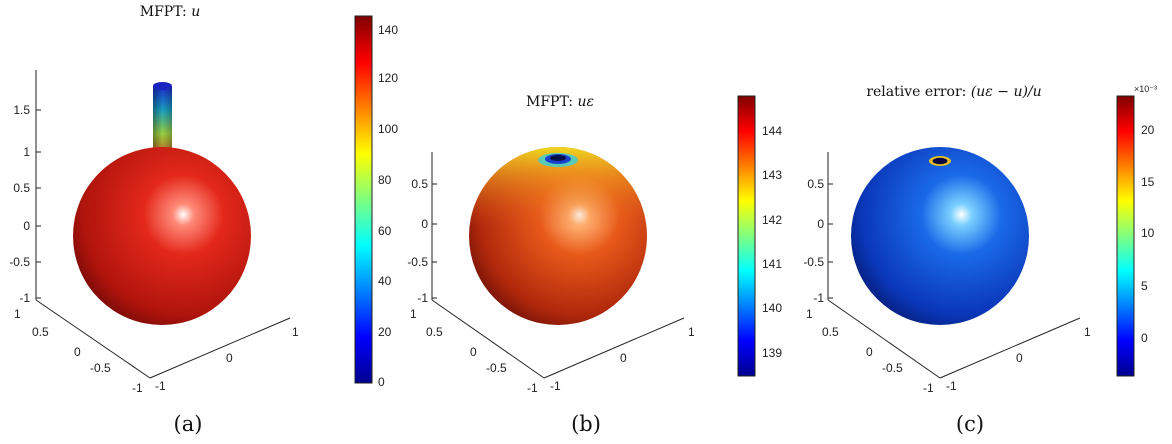 Image resolution: width=1172 pixels, height=444 pixels. What do you see at coordinates (772, 242) in the screenshot?
I see `panel-b-colorbar-ticks: 144 143 142 141 140 139` at bounding box center [772, 242].